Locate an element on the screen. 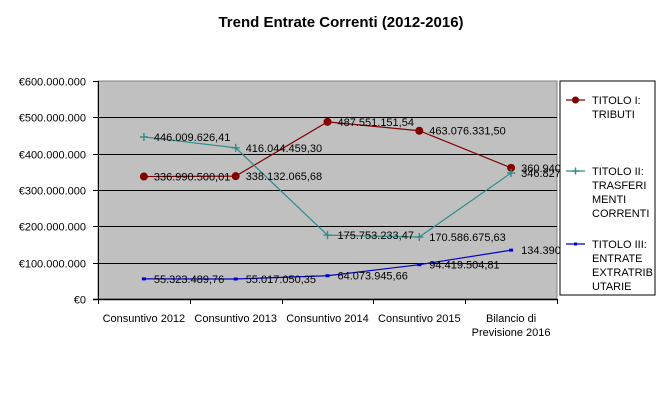 The image size is (669, 411). y-tick-label: €300.000.000 is located at coordinates (52, 192).